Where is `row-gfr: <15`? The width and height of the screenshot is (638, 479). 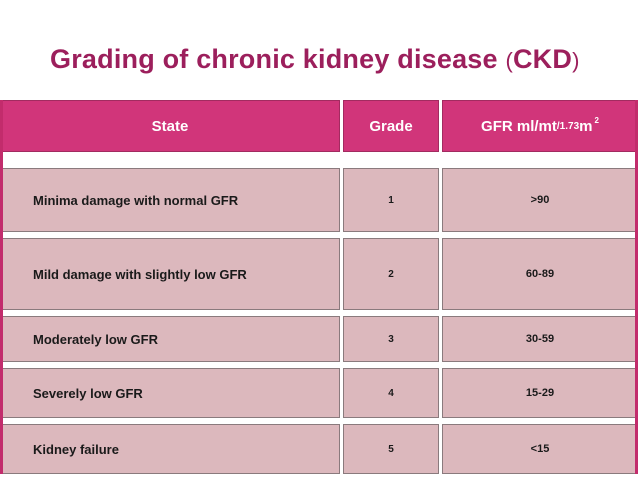 row-gfr: <15 is located at coordinates (540, 449).